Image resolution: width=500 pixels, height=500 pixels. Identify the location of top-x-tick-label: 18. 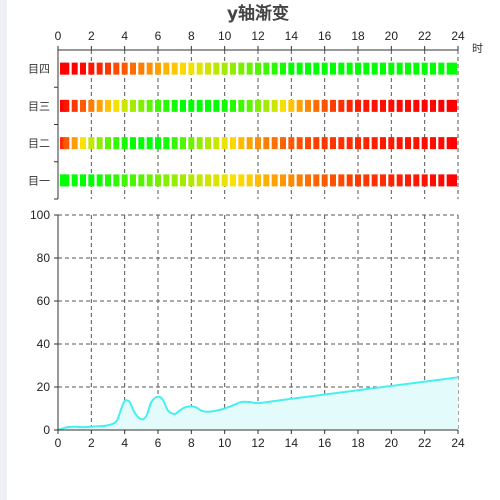
(358, 36).